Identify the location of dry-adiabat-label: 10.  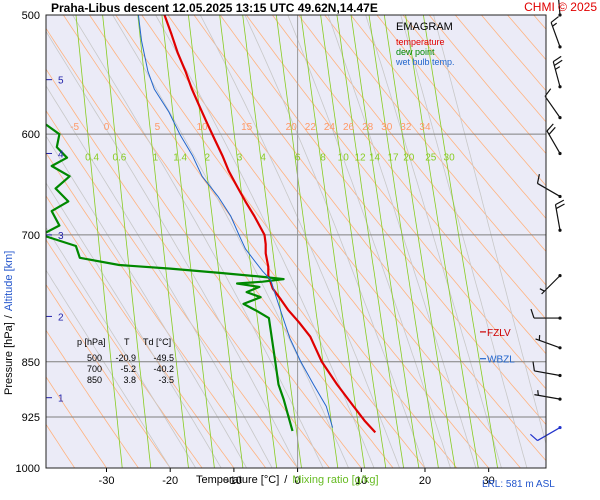
(202, 127).